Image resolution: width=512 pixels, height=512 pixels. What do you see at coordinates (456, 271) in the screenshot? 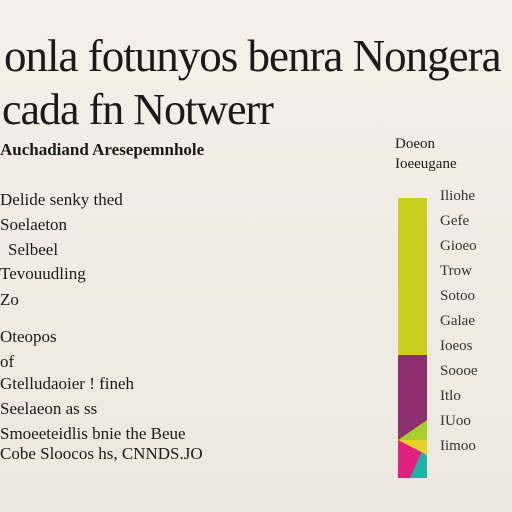
I see `side-label: Trow` at bounding box center [456, 271].